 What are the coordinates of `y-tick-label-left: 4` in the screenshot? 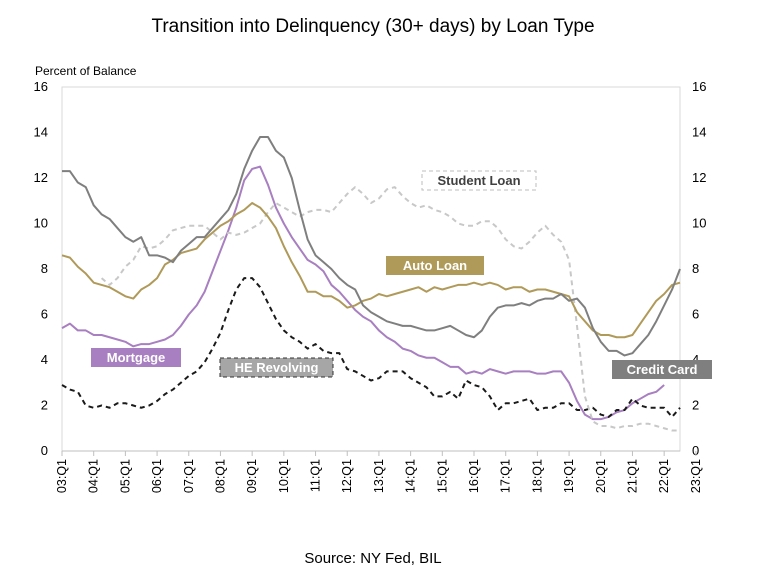 It's located at (44, 359).